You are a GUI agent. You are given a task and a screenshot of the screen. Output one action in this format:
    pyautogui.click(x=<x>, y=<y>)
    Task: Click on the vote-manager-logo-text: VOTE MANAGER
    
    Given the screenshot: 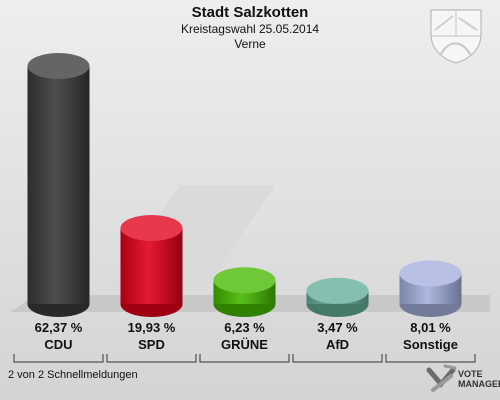 What is the action you would take?
    pyautogui.click(x=479, y=379)
    